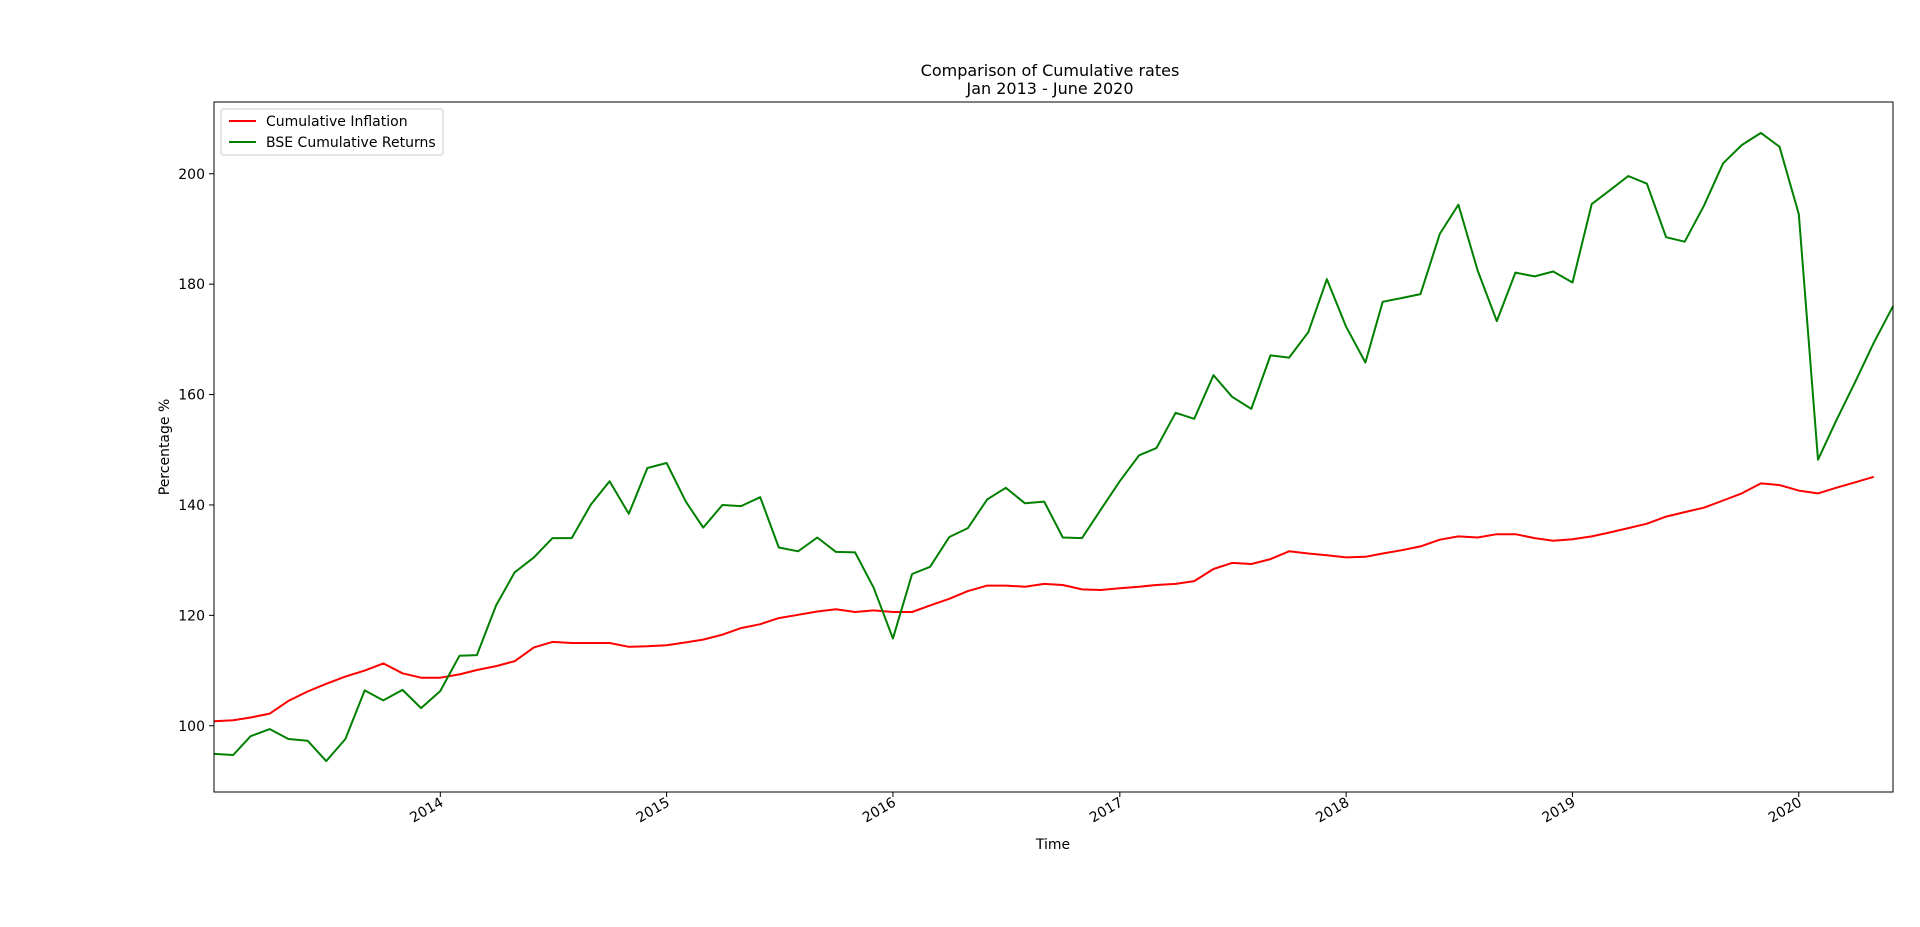 This screenshot has height=927, width=1920. Describe the element at coordinates (191, 616) in the screenshot. I see `y-tick-label: 120` at that location.